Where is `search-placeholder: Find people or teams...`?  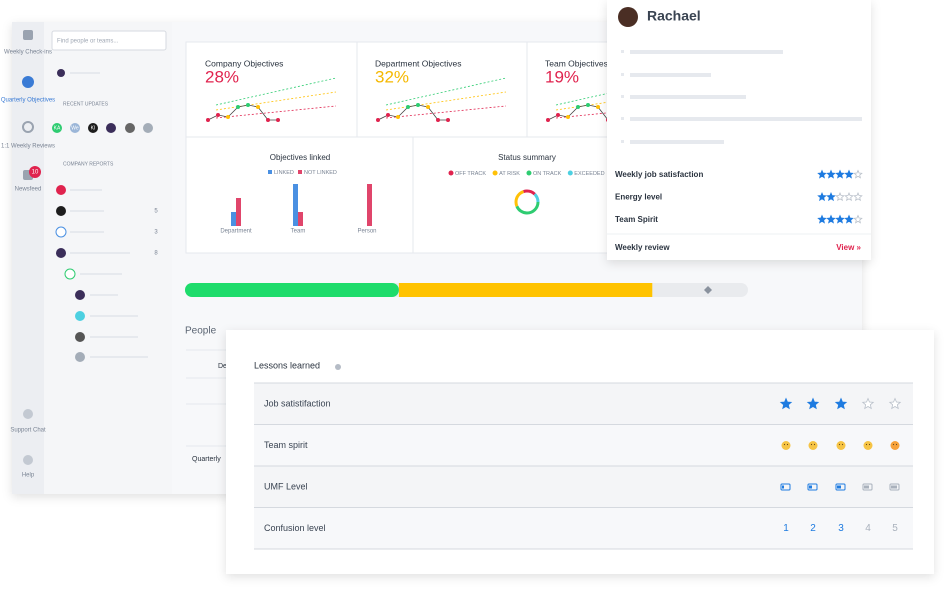 search-placeholder: Find people or teams... is located at coordinates (88, 42).